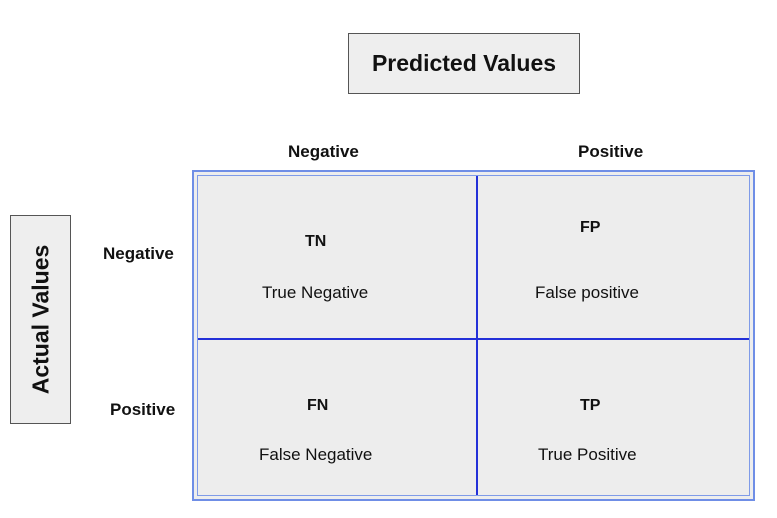 This screenshot has width=777, height=518. I want to click on cell-fp-description: False positive, so click(587, 292).